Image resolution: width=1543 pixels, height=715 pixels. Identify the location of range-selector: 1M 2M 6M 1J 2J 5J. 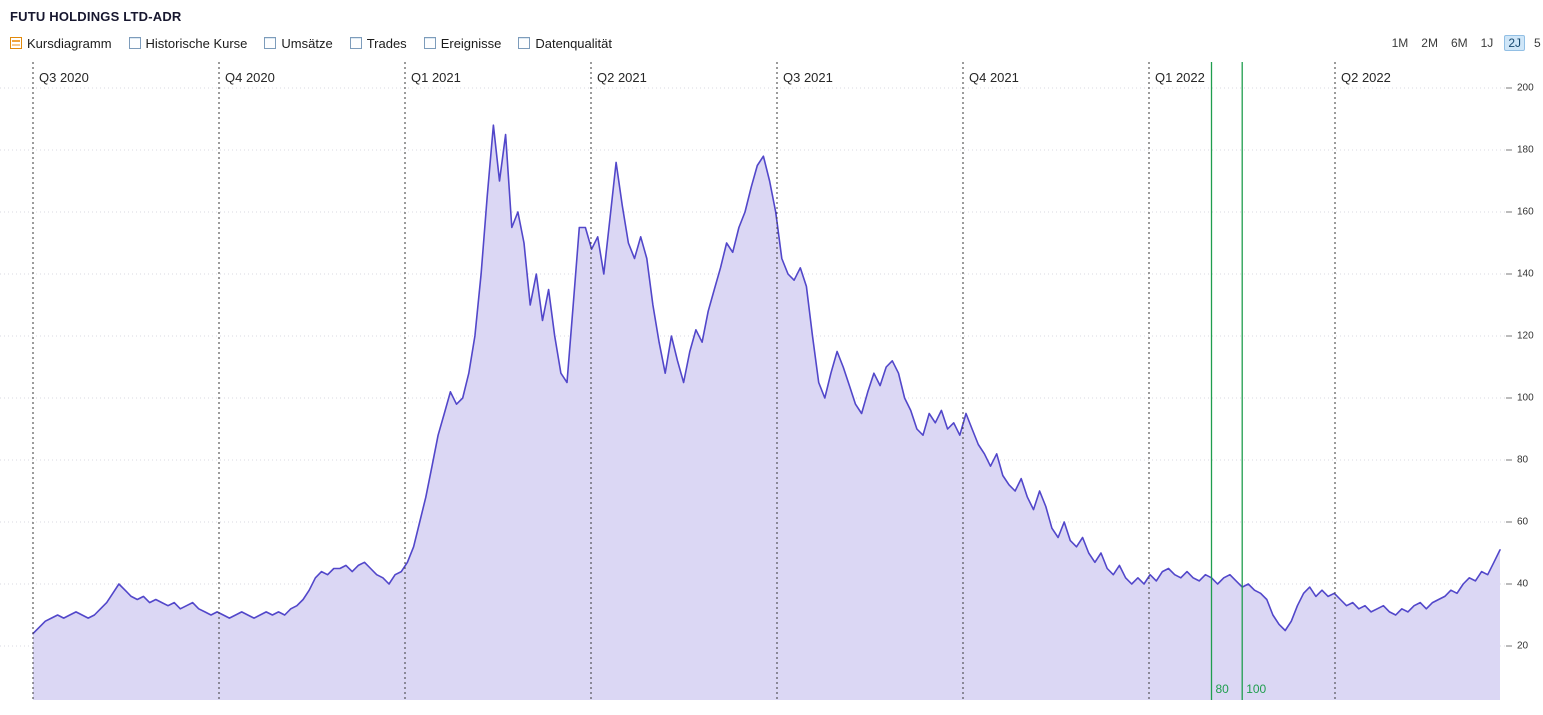
(1466, 43).